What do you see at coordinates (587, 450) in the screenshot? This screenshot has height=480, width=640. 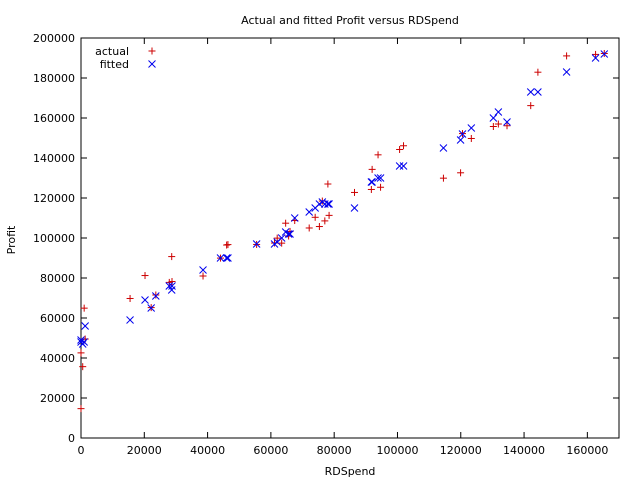 I see `x-tick-label: 160000` at bounding box center [587, 450].